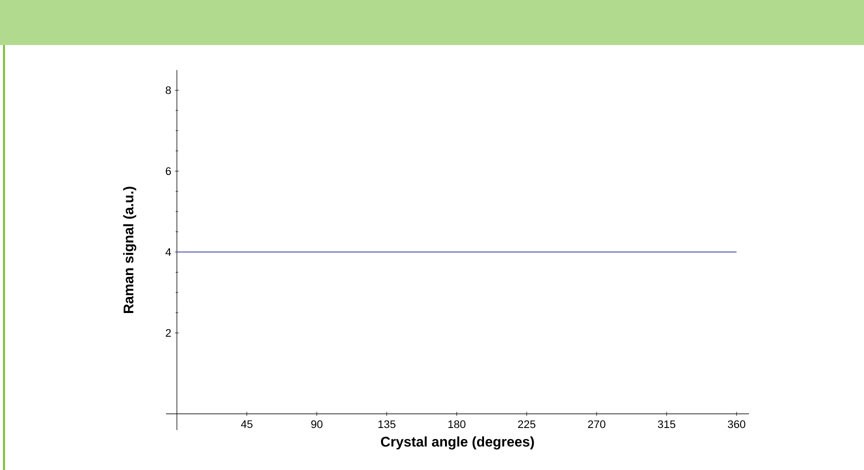  Describe the element at coordinates (457, 443) in the screenshot. I see `x-axis-title: Crystal angle (degrees)` at that location.